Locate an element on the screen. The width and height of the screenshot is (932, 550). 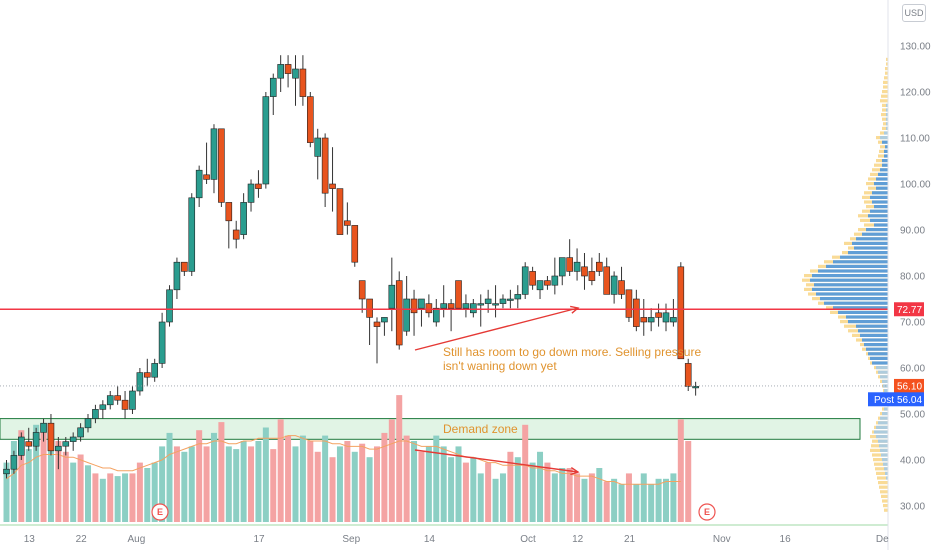
trend-arrows is located at coordinates (497, 390).